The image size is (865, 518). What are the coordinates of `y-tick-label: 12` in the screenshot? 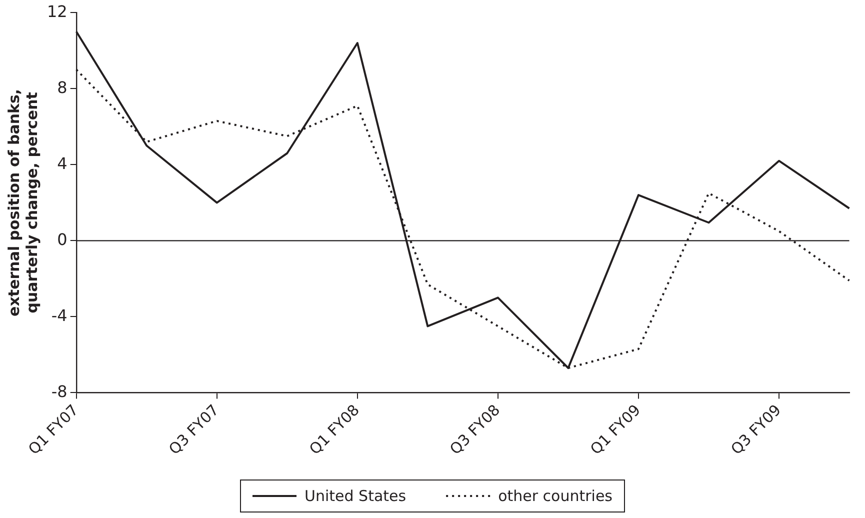 It's located at (57, 11).